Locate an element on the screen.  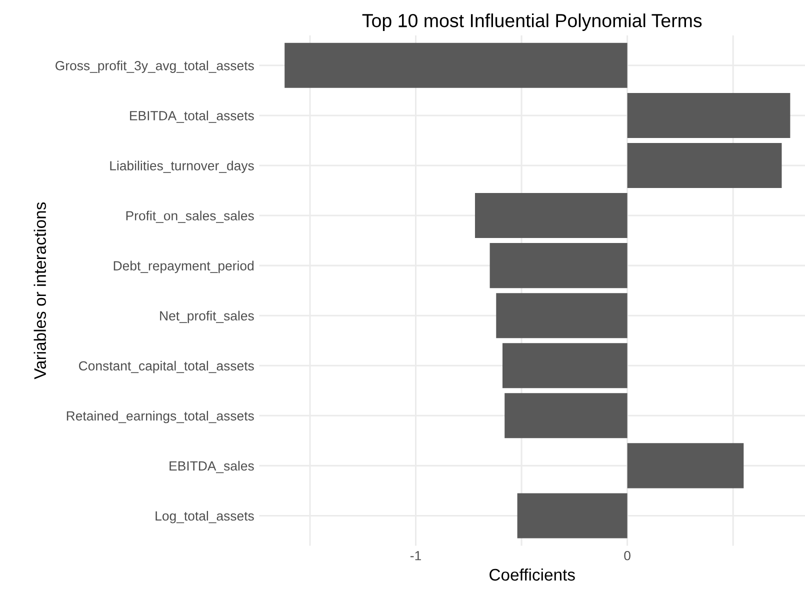
y-tick-label: Retained_earnings_total_assets is located at coordinates (160, 417).